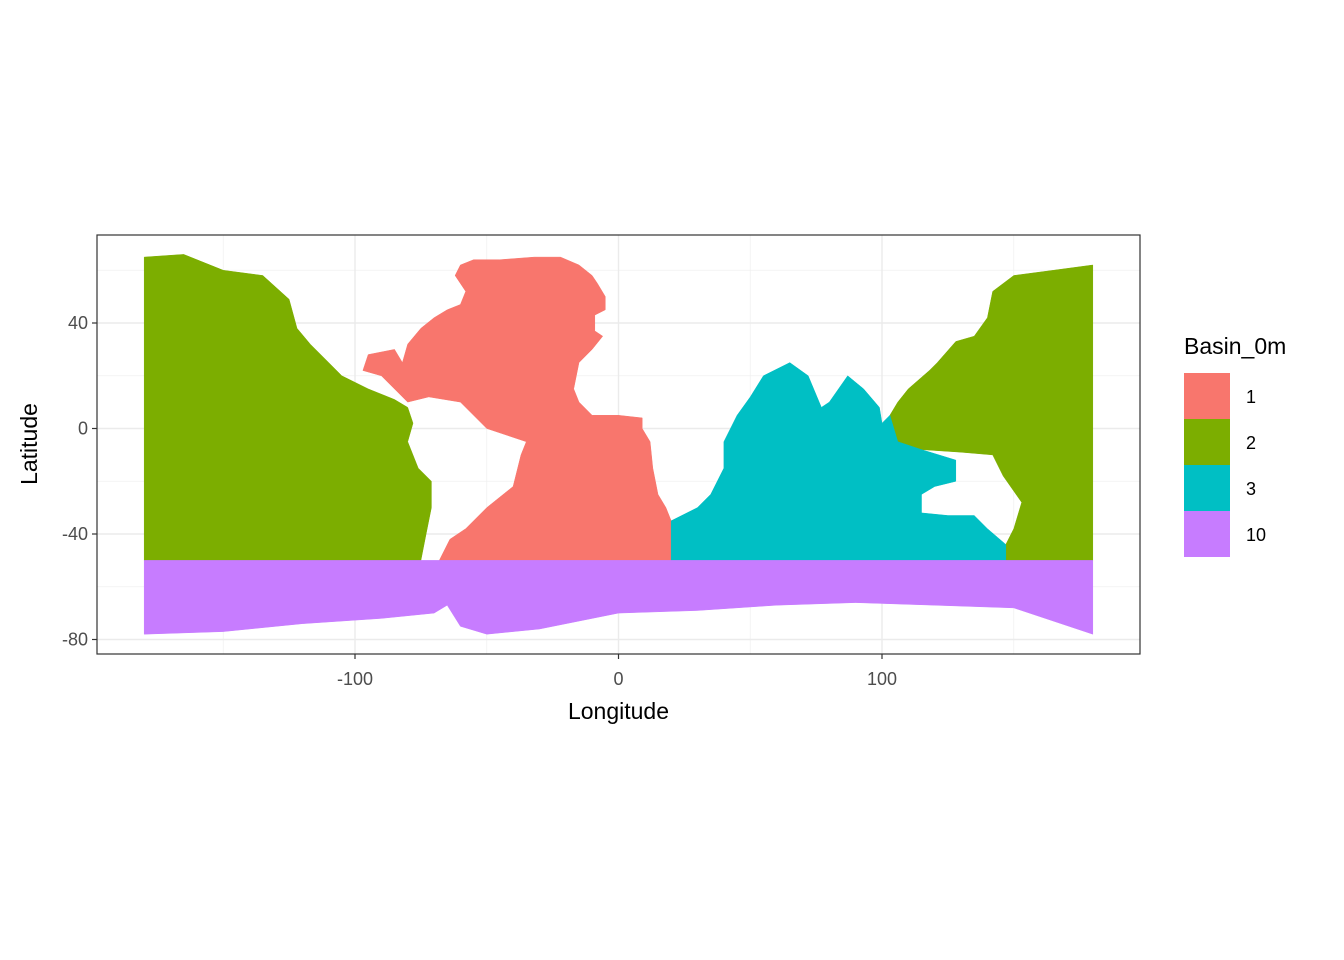 The image size is (1344, 960). I want to click on x-tick-label: 0, so click(618, 679).